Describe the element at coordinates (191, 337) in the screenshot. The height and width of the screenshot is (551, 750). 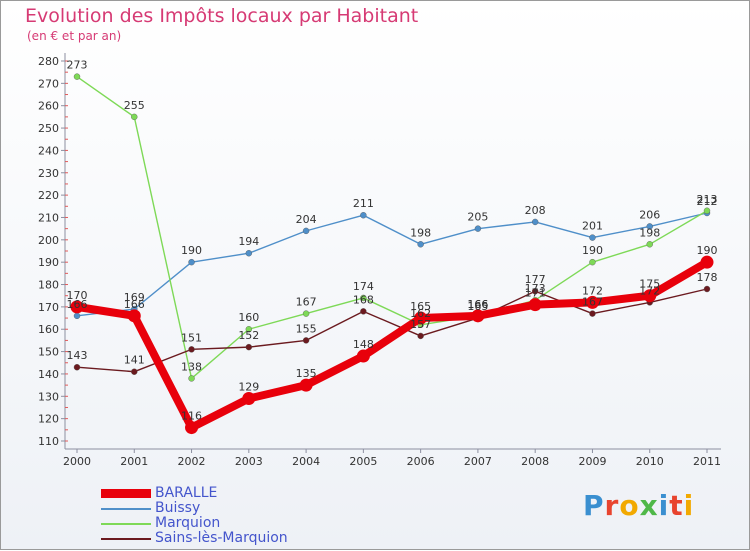
I see `data-label: 151` at that location.